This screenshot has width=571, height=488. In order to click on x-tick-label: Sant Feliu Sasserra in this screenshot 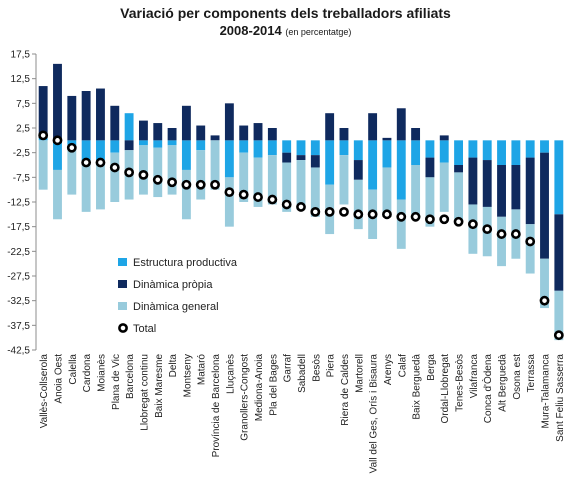, I will do `click(560, 398)`.